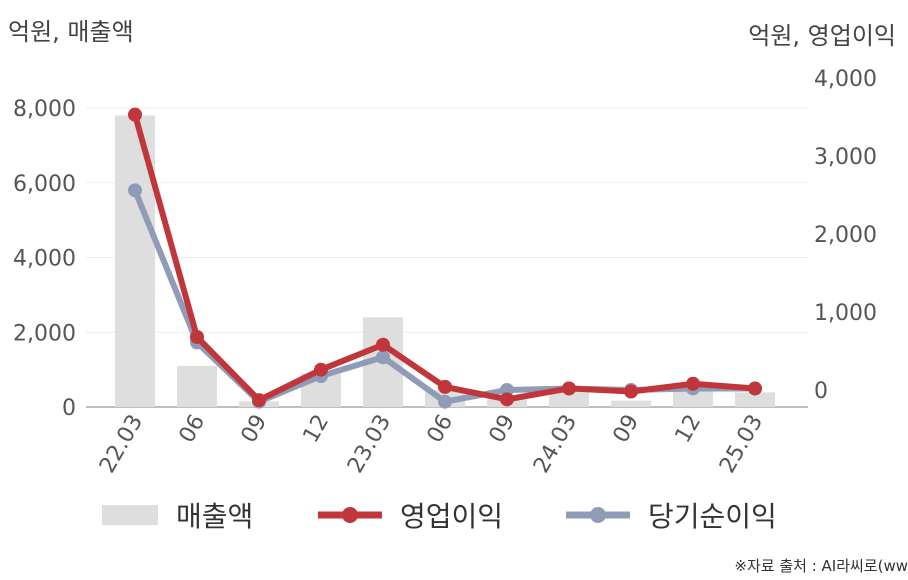 The width and height of the screenshot is (908, 580). I want to click on left-axis-title: 억원, 매출액, so click(71, 32).